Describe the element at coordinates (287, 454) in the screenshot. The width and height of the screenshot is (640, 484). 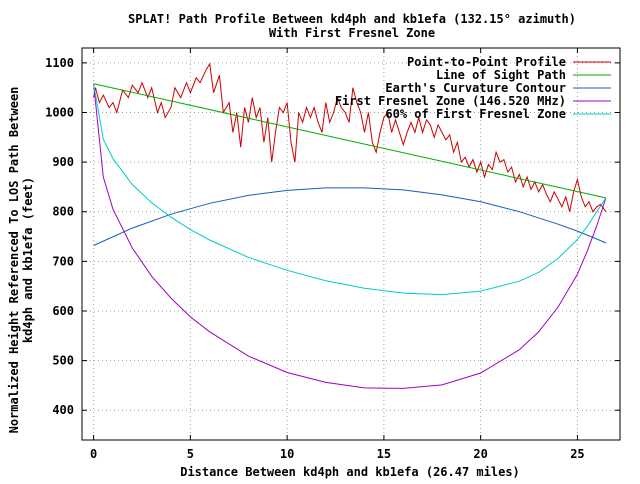
I see `x-tick-label: 10` at that location.